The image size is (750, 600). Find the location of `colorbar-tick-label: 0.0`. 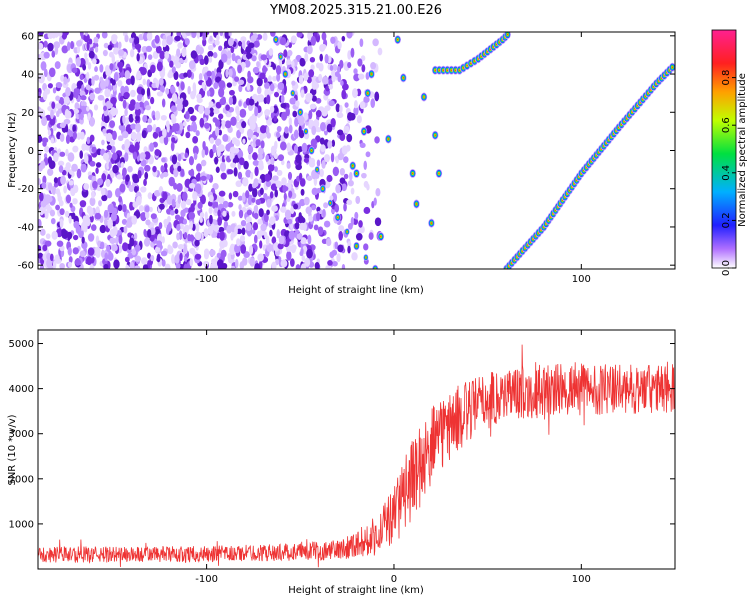

colorbar-tick-label: 0.0 is located at coordinates (726, 268).